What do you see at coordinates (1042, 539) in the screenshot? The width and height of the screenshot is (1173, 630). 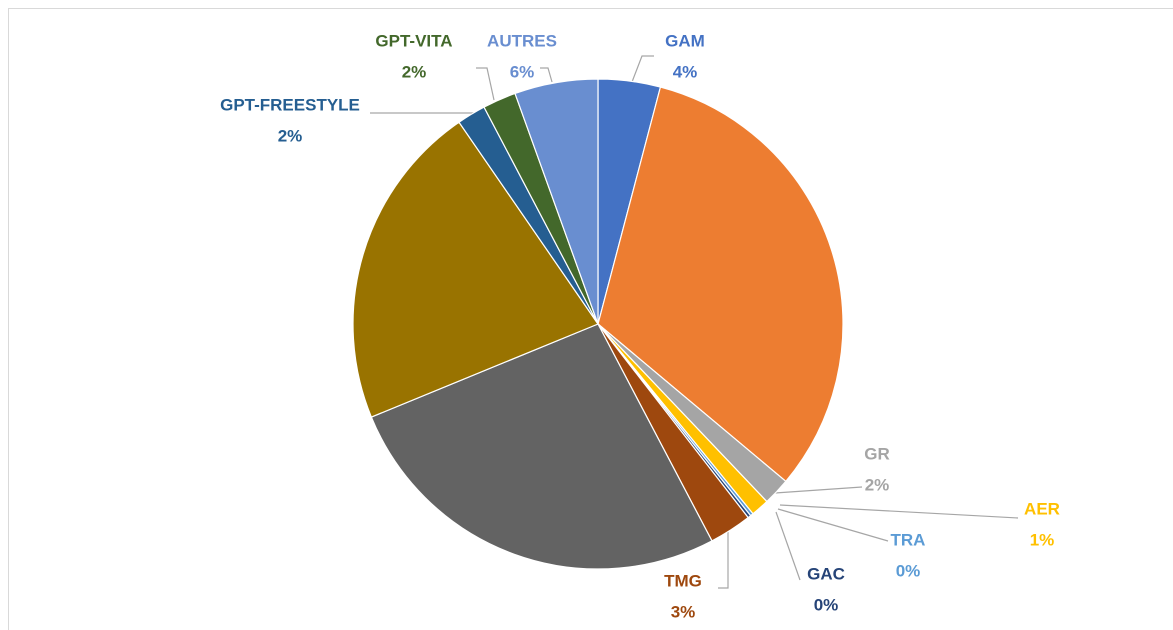 I see `slice-value-label: 1%` at bounding box center [1042, 539].